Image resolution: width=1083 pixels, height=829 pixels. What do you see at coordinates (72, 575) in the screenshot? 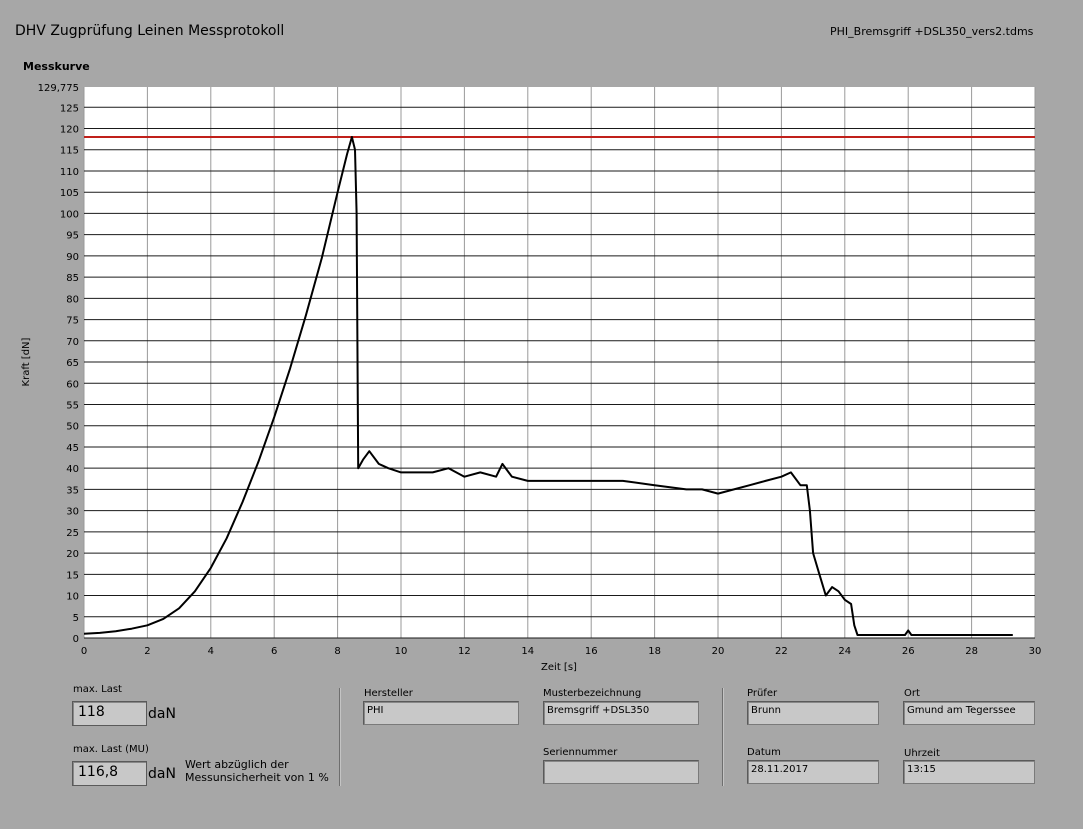
I see `y-tick-label: 15` at bounding box center [72, 575].